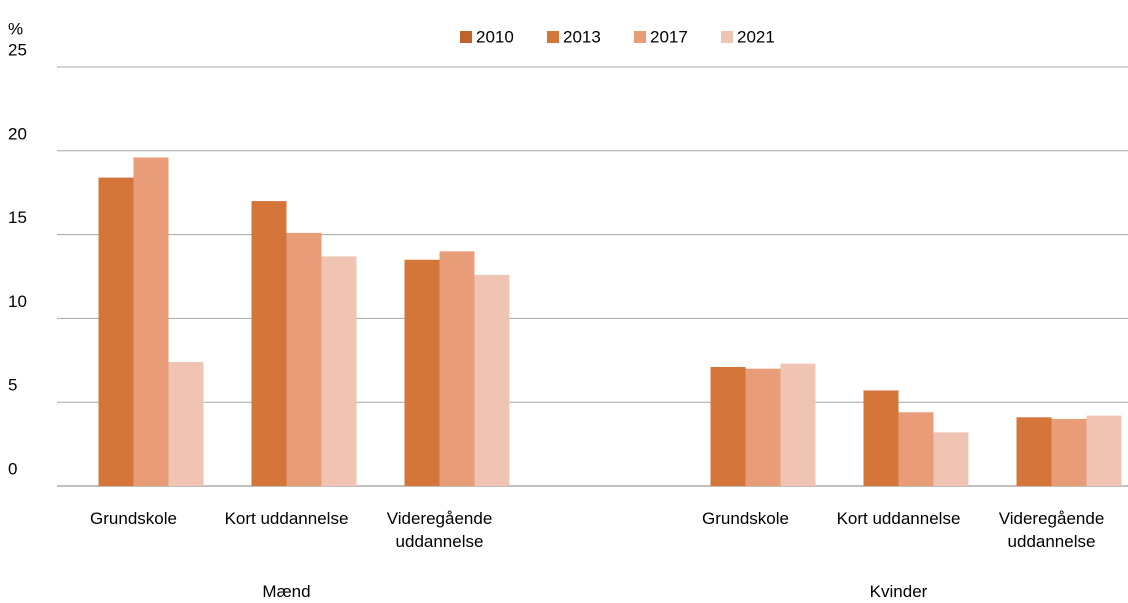 The height and width of the screenshot is (603, 1128). What do you see at coordinates (756, 36) in the screenshot?
I see `legend-label: 2021` at bounding box center [756, 36].